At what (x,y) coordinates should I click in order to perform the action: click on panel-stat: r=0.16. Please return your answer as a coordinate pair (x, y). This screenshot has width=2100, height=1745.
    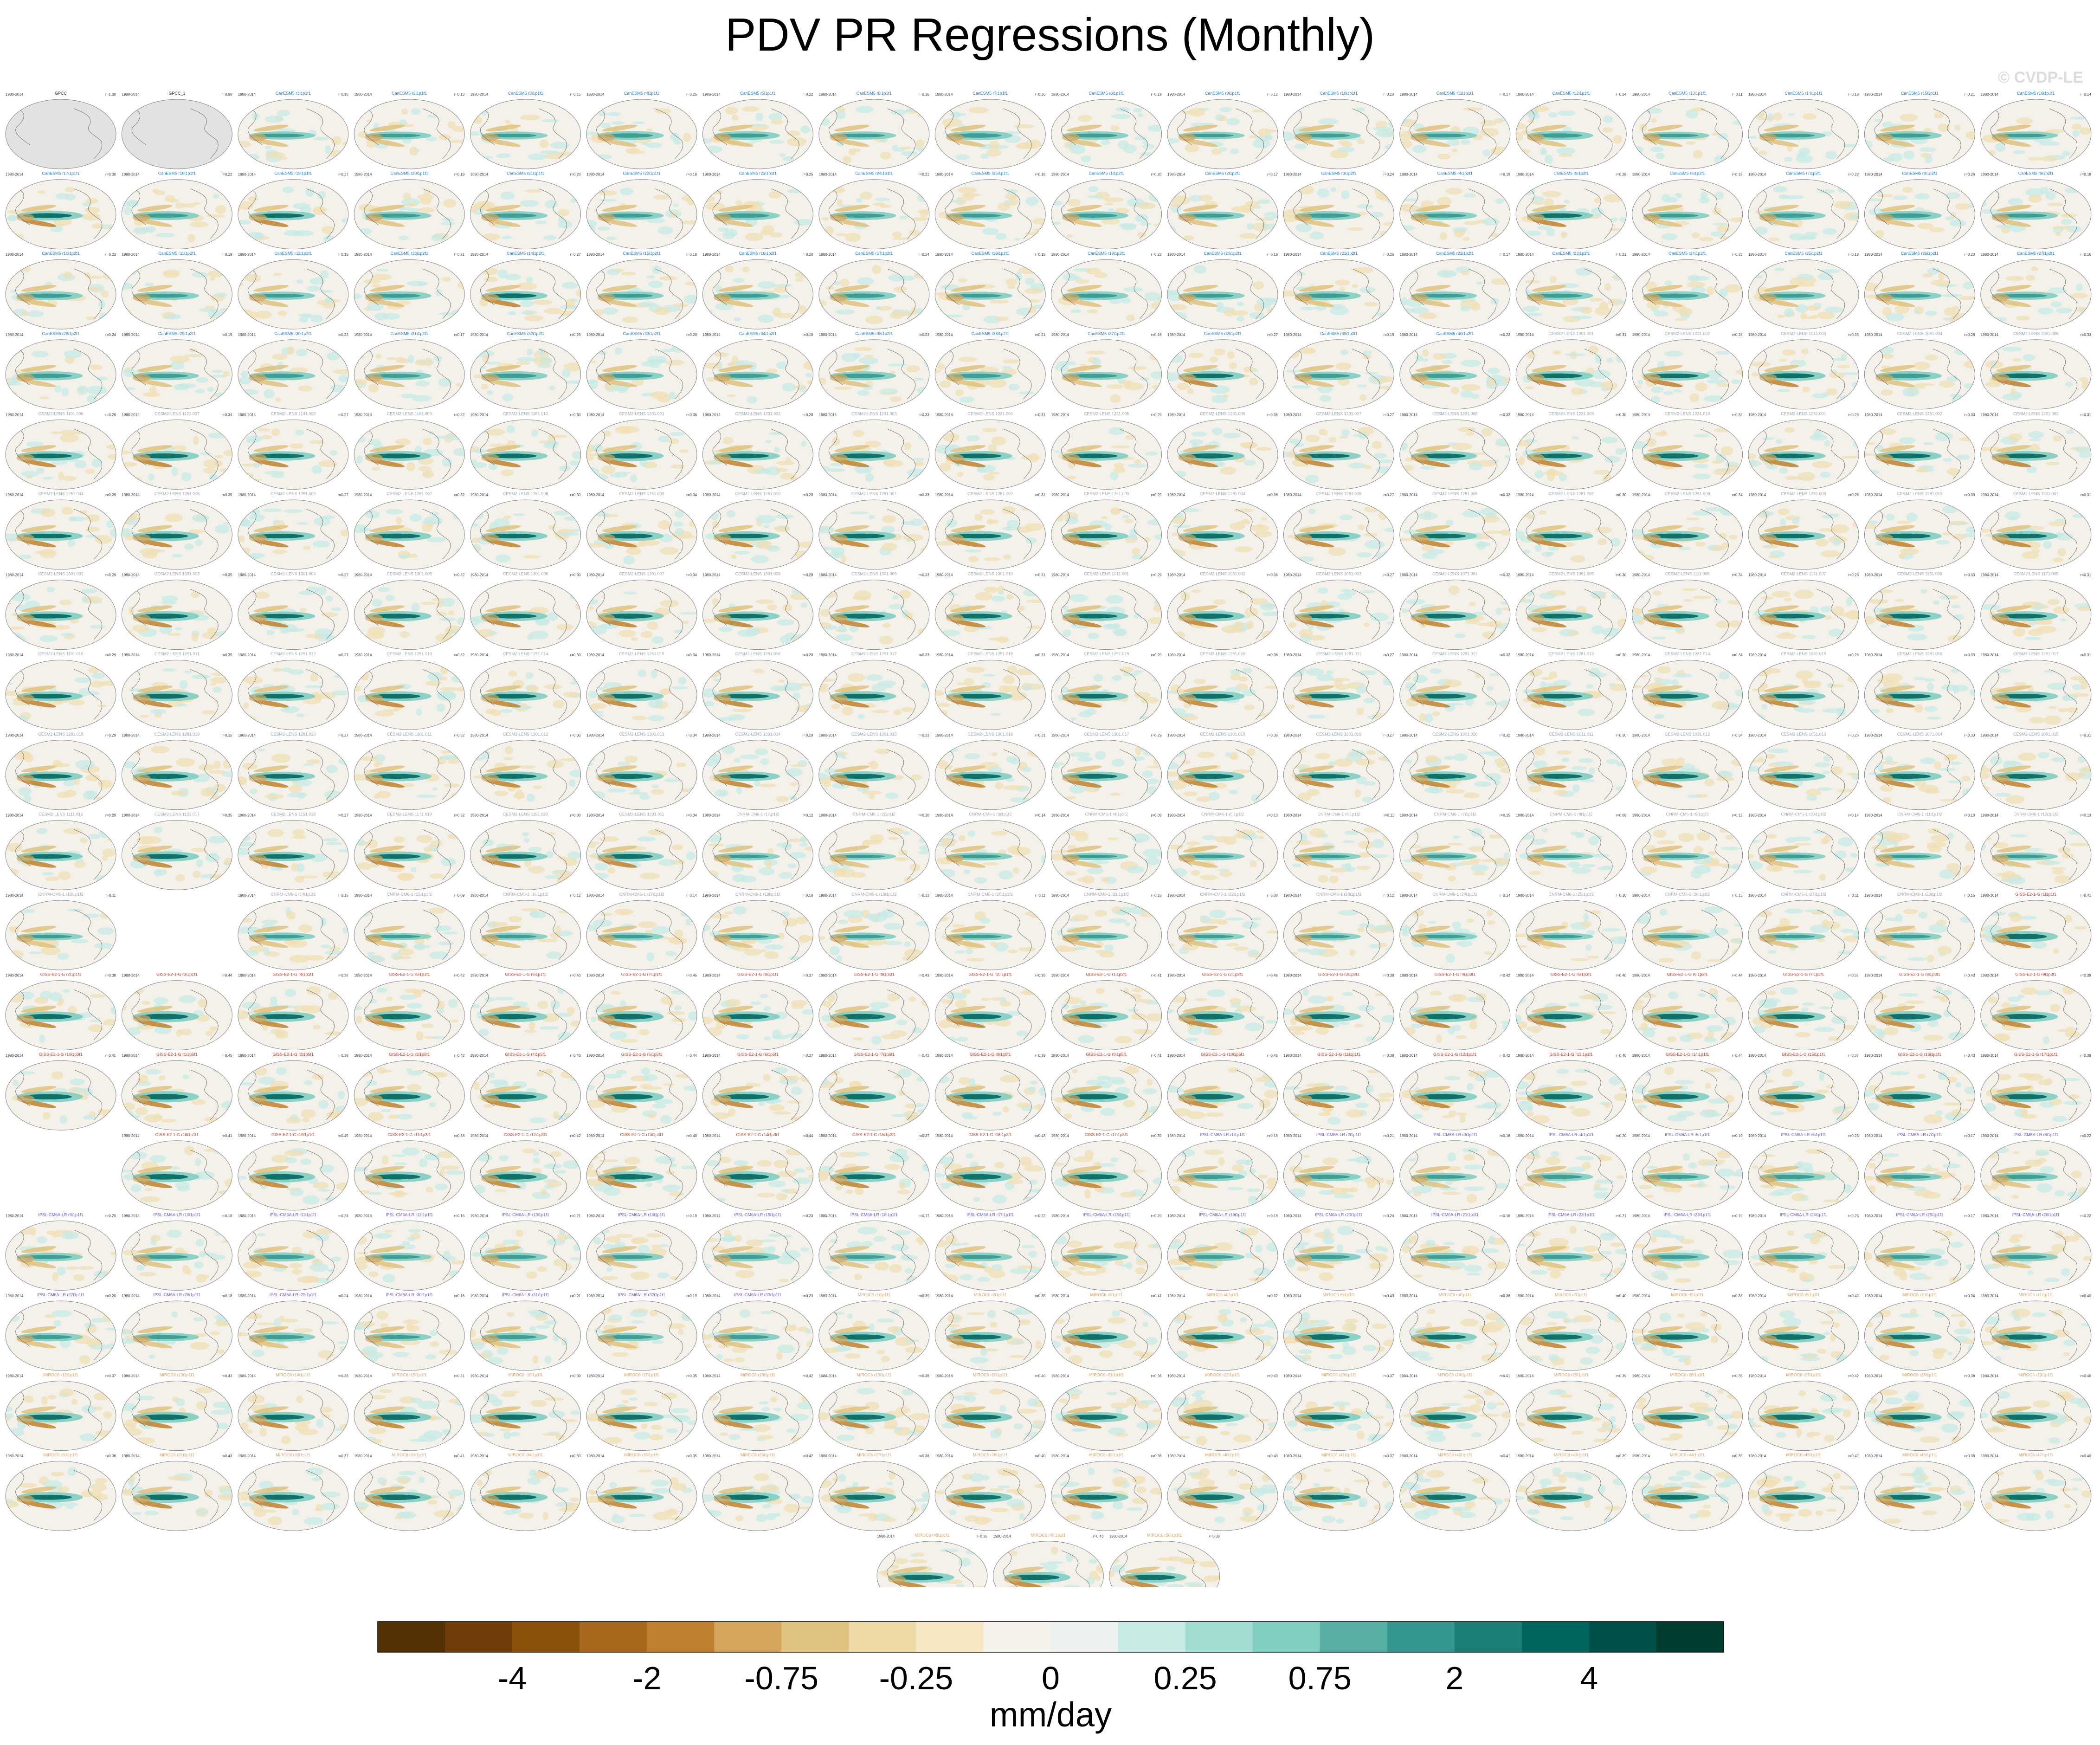
    Looking at the image, I should click on (343, 255).